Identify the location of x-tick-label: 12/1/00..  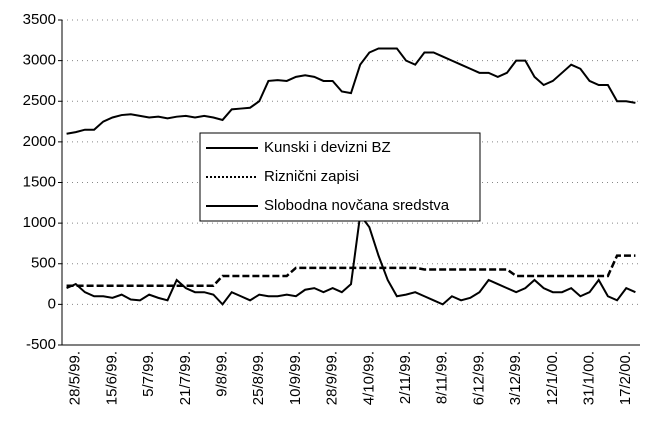
(552, 378).